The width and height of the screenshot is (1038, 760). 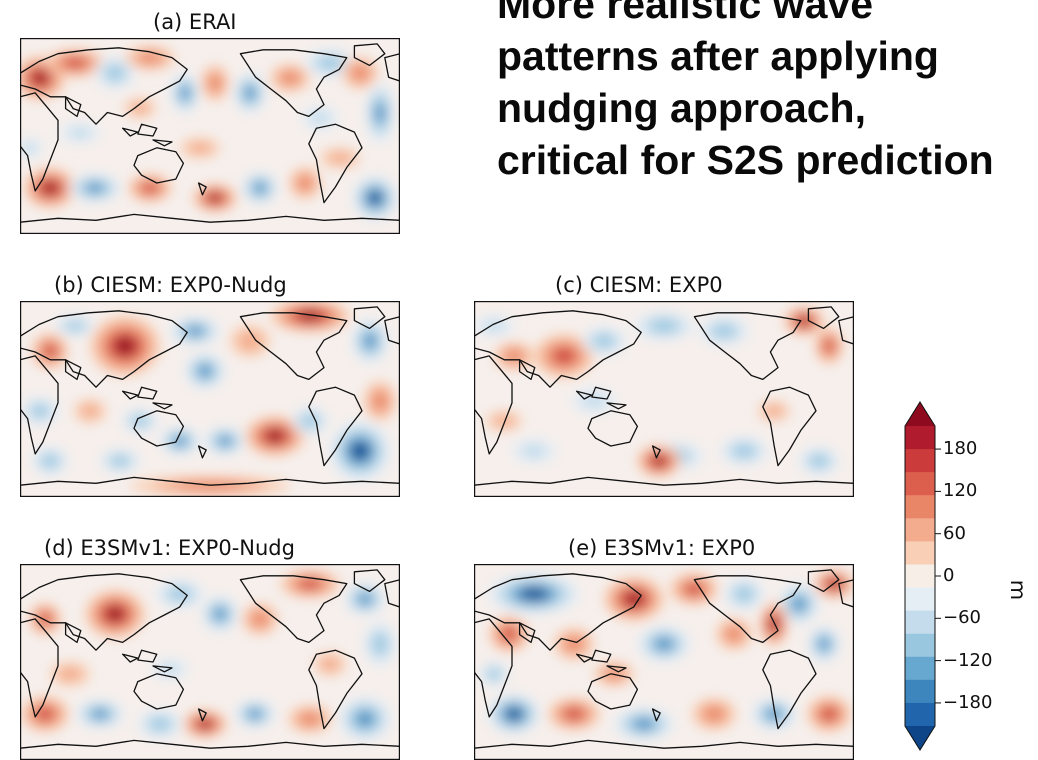 I want to click on panel-title-d: (d) E3SMv1: EXP0-Nudg, so click(x=169, y=548).